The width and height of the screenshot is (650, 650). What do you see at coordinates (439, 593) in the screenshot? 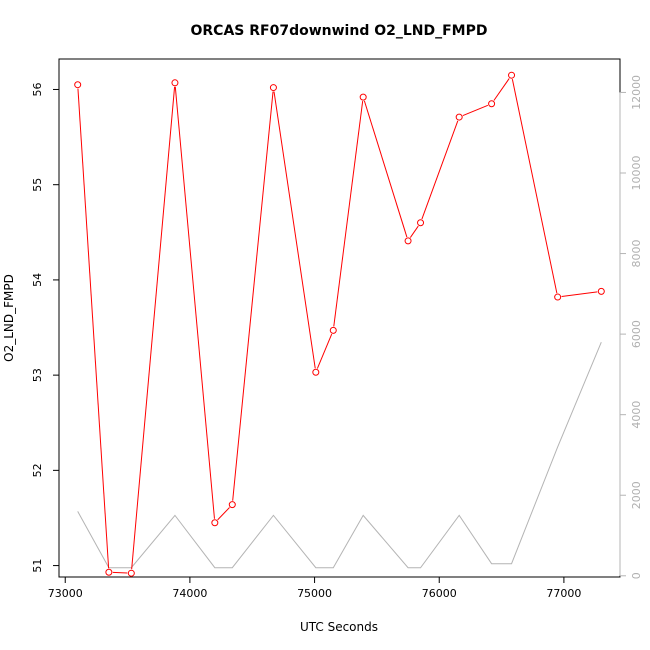
I see `x-tick-label: 76000` at bounding box center [439, 593].